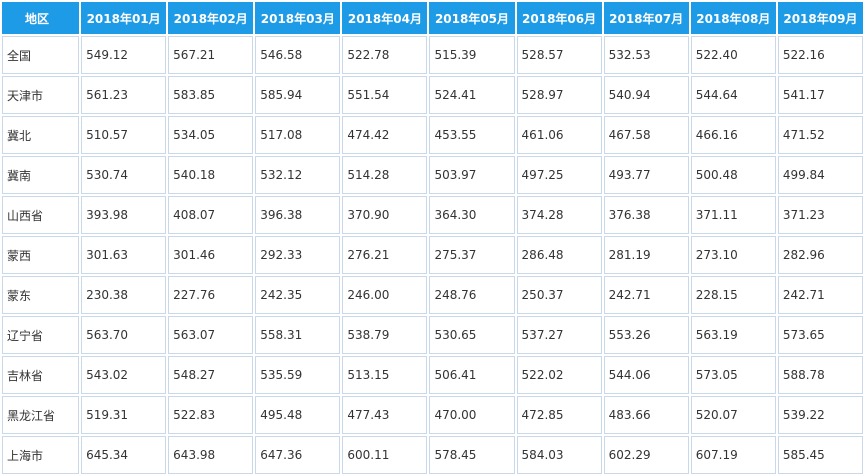  Describe the element at coordinates (41, 415) in the screenshot. I see `region-cell: 黑龙江省` at that location.